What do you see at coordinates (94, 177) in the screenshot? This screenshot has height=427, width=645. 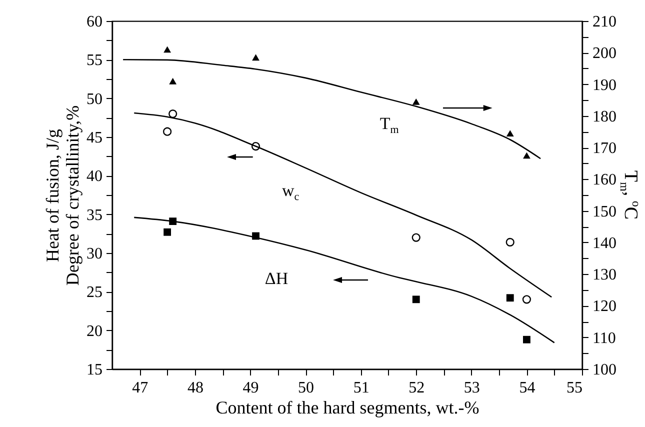 I see `y-tick-label: 40` at bounding box center [94, 177].